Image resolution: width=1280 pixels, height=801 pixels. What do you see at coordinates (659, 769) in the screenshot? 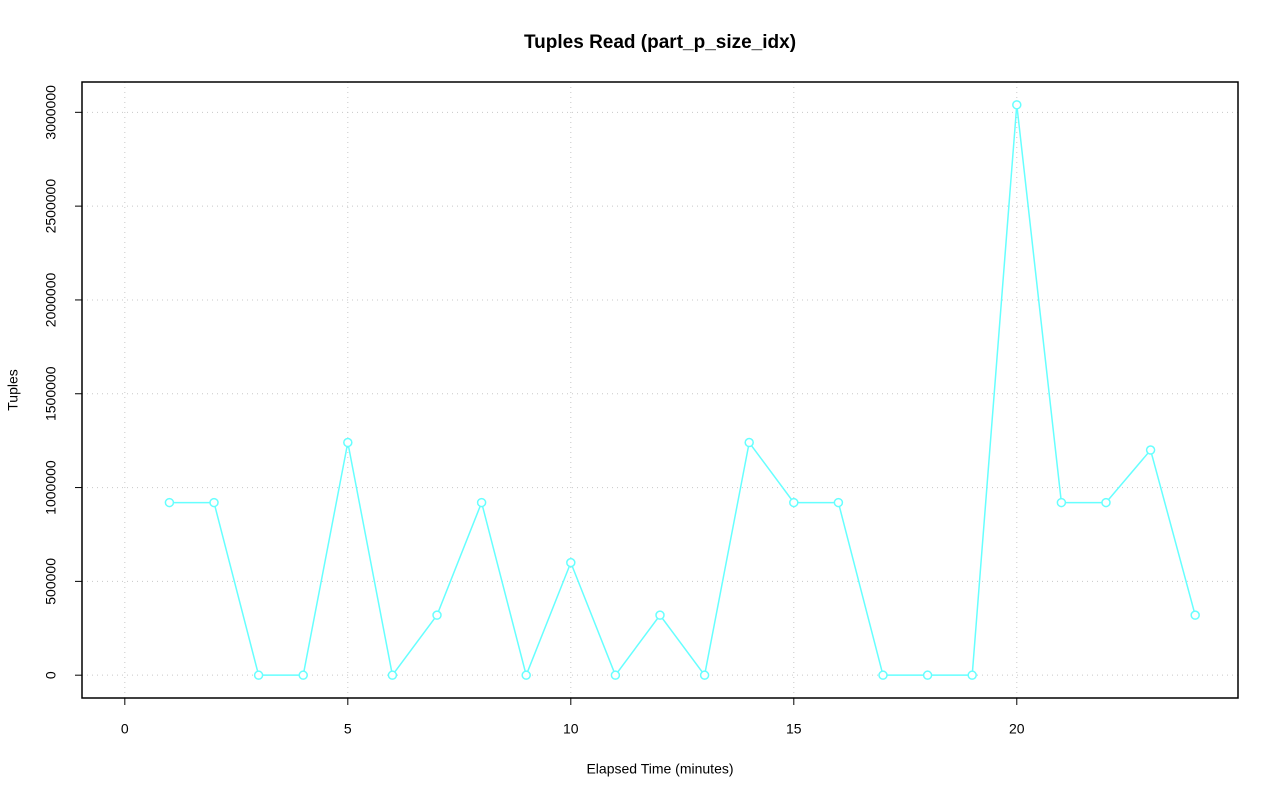
I see `x-axis-label: Elapsed Time (minutes)` at bounding box center [659, 769].